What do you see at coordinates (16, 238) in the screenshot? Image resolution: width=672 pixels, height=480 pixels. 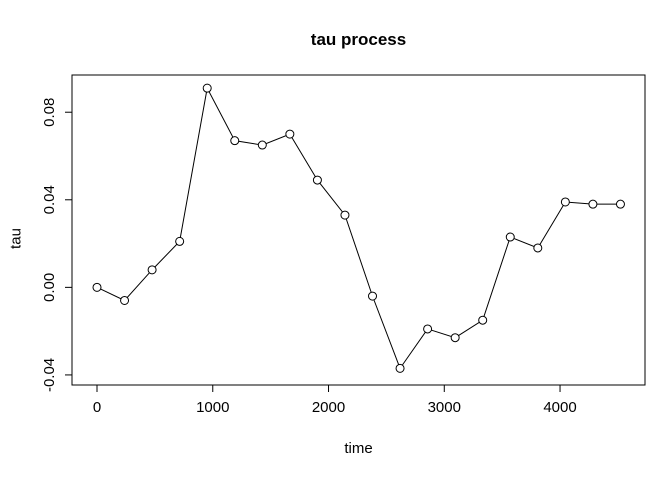 I see `y-axis-label: tau` at bounding box center [16, 238].